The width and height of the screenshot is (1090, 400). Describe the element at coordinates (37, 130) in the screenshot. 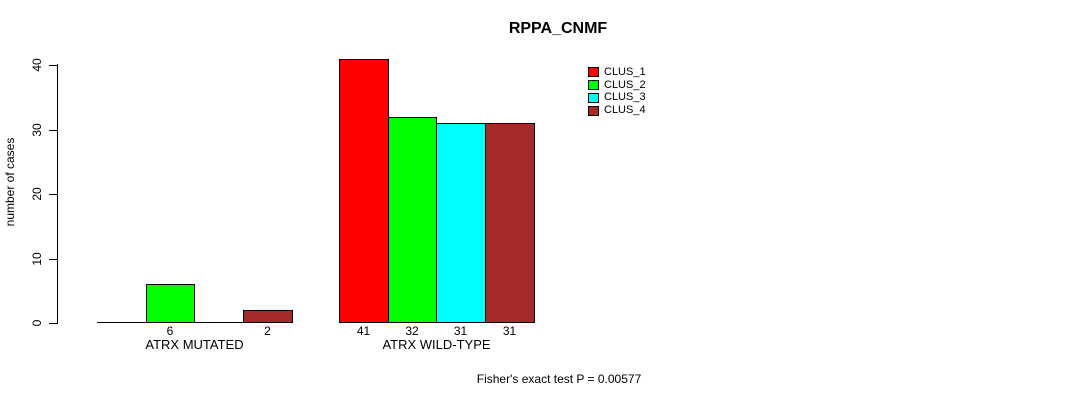

I see `y-axis-tick-label: 30` at that location.